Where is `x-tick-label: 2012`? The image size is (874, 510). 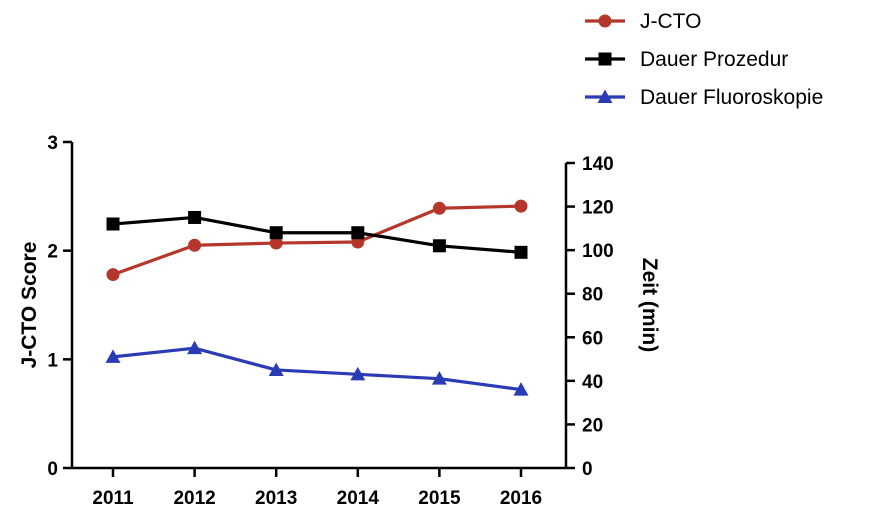
x-tick-label: 2012 is located at coordinates (194, 498).